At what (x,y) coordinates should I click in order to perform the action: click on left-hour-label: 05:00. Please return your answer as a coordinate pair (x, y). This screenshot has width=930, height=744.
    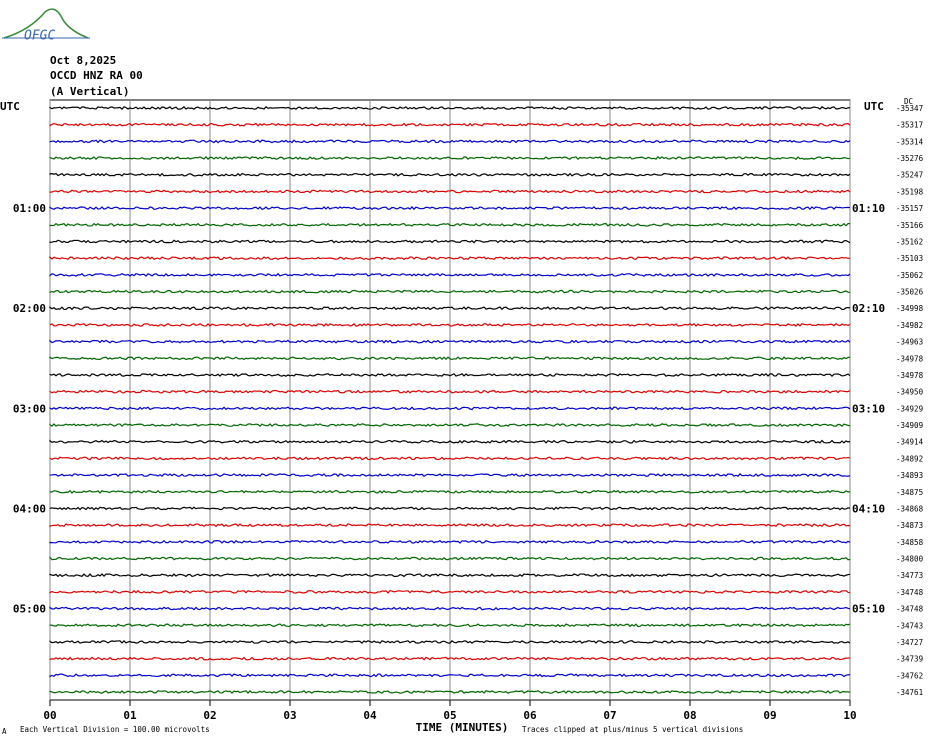
    Looking at the image, I should click on (29, 609).